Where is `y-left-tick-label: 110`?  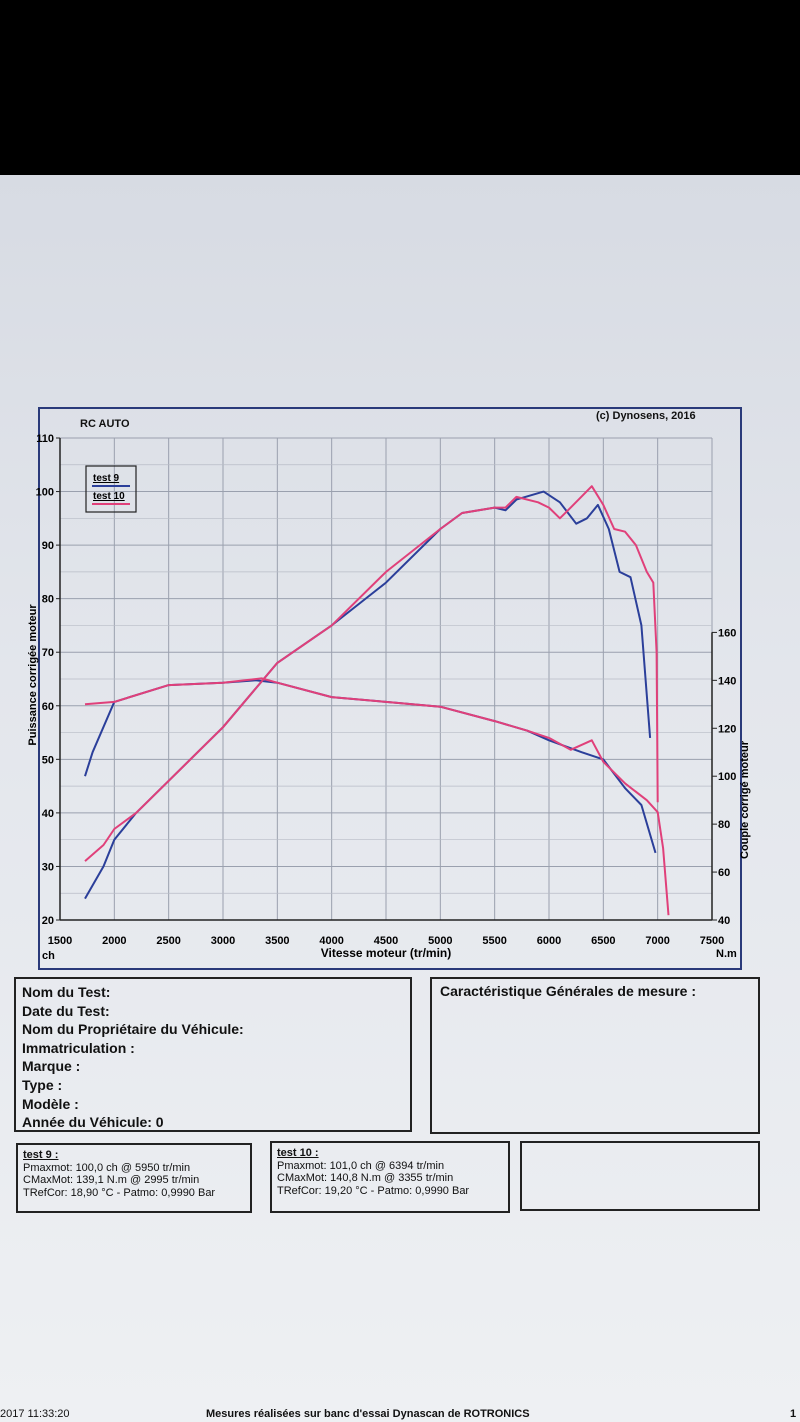 y-left-tick-label: 110 is located at coordinates (45, 439).